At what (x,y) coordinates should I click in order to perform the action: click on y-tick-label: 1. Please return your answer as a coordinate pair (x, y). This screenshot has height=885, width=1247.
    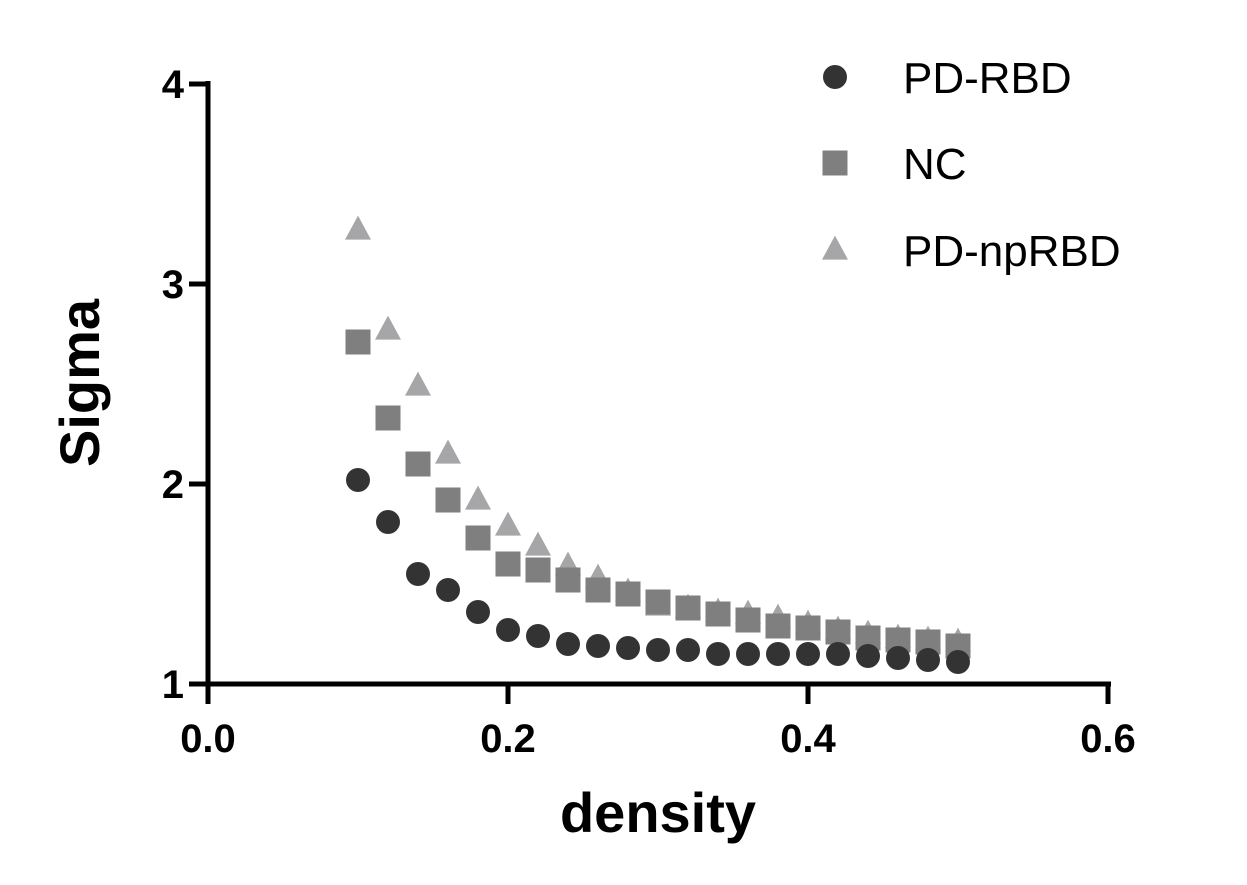
    Looking at the image, I should click on (173, 685).